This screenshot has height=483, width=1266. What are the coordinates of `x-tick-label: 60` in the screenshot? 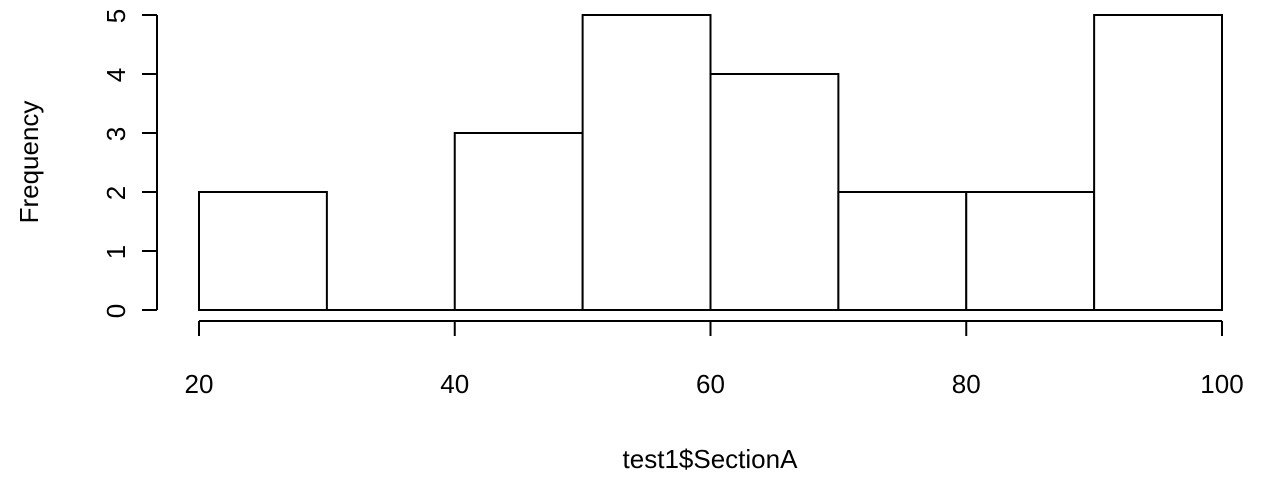 It's located at (710, 384).